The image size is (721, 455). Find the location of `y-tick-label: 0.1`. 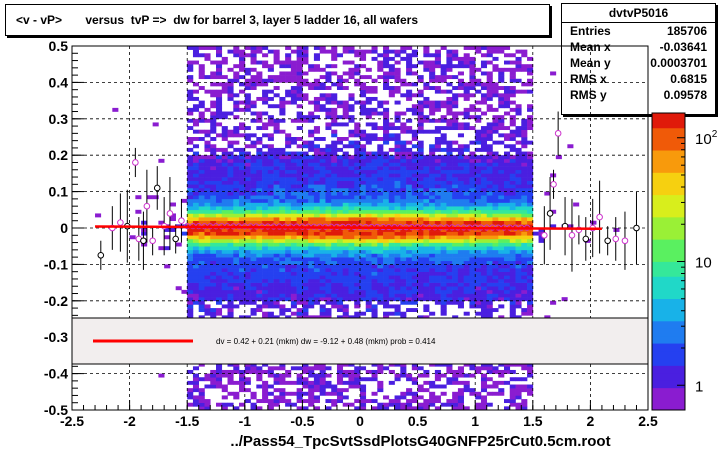

y-tick-label: 0.1 is located at coordinates (59, 192).